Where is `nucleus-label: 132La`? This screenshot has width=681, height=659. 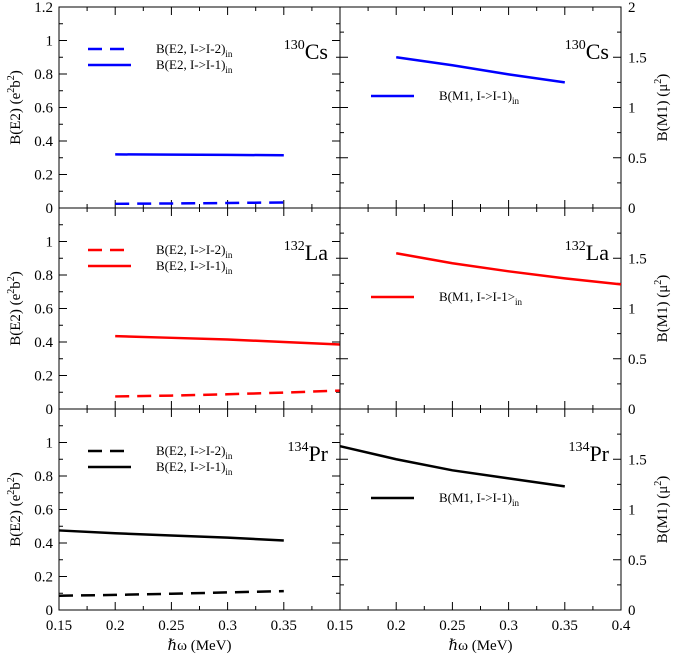 nucleus-label: 132La is located at coordinates (587, 252).